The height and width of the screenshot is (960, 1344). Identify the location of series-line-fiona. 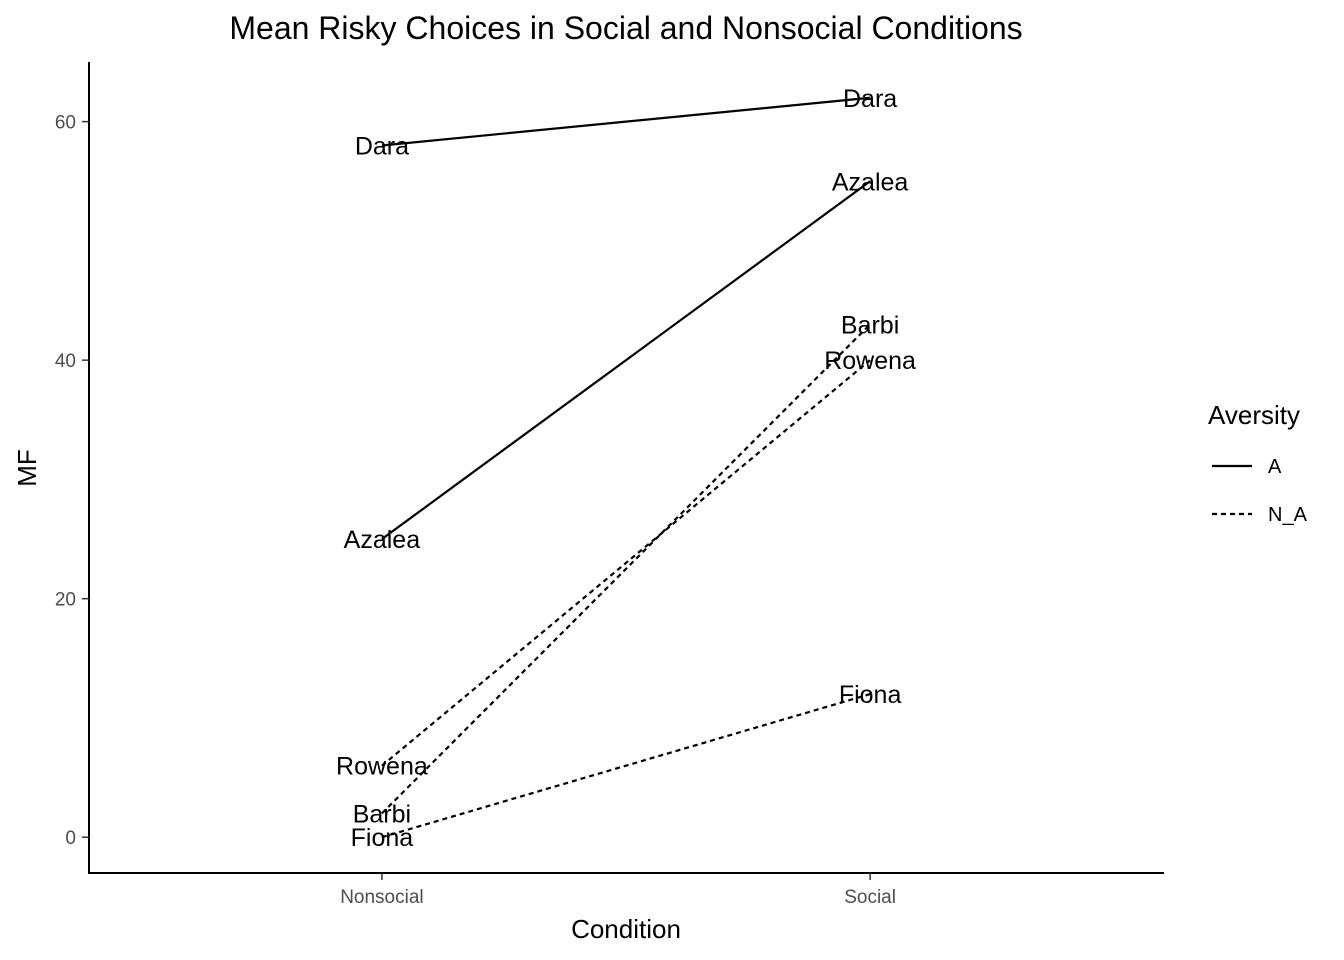
(626, 766).